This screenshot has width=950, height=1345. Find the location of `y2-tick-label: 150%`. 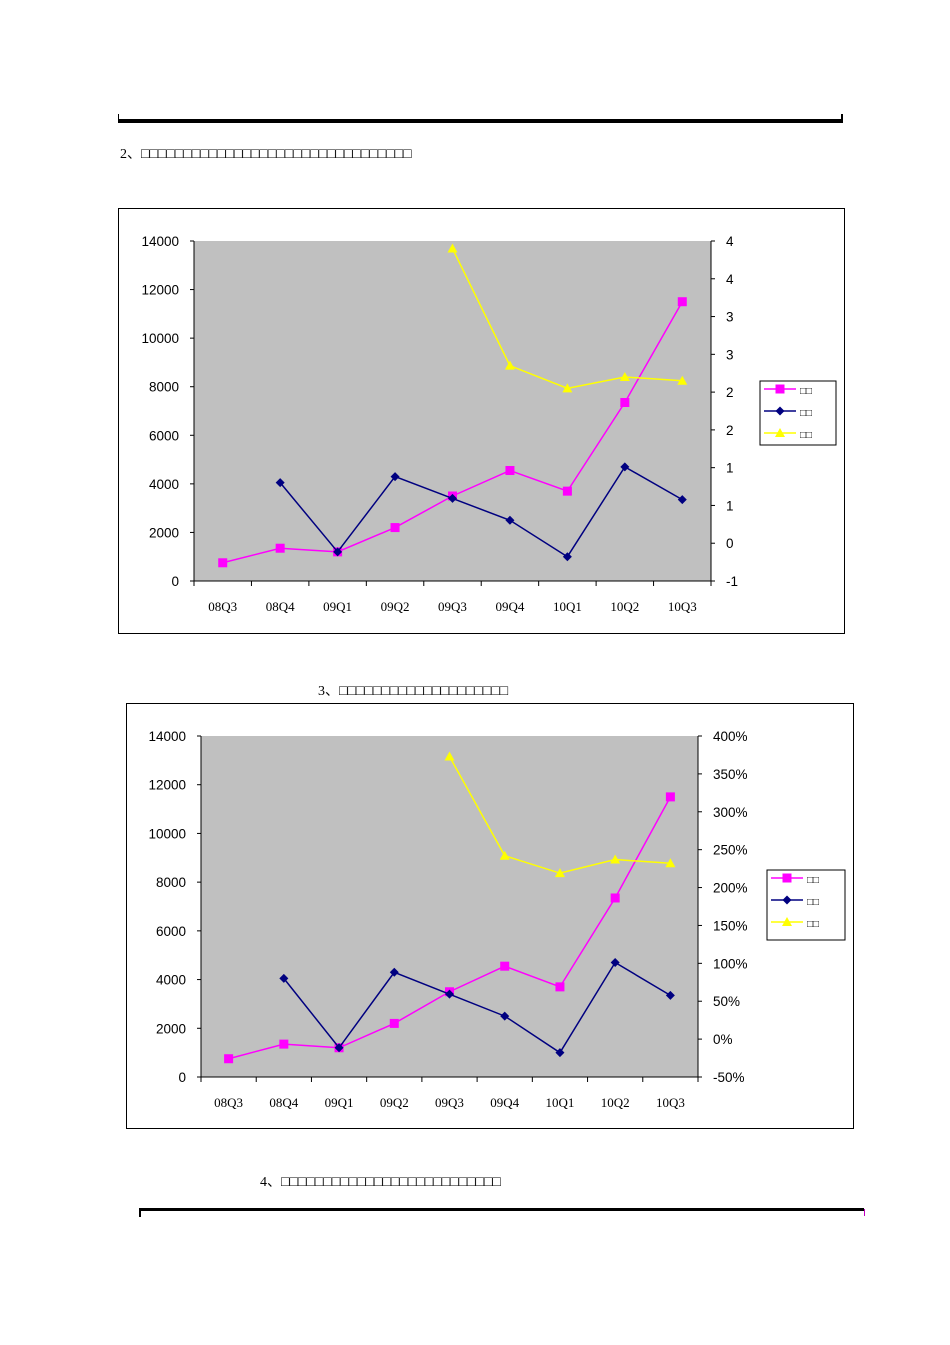

y2-tick-label: 150% is located at coordinates (730, 925).